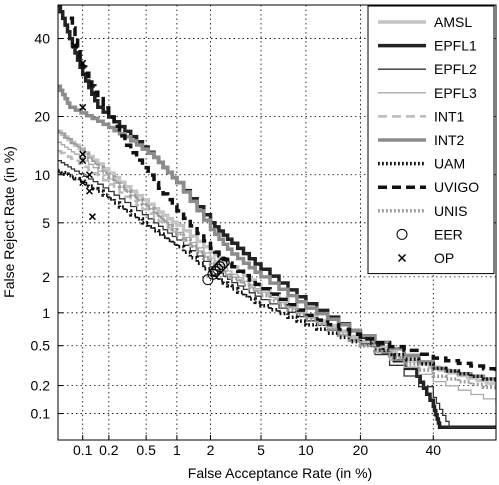  I want to click on legend-label-unis: UNIS, so click(450, 211).